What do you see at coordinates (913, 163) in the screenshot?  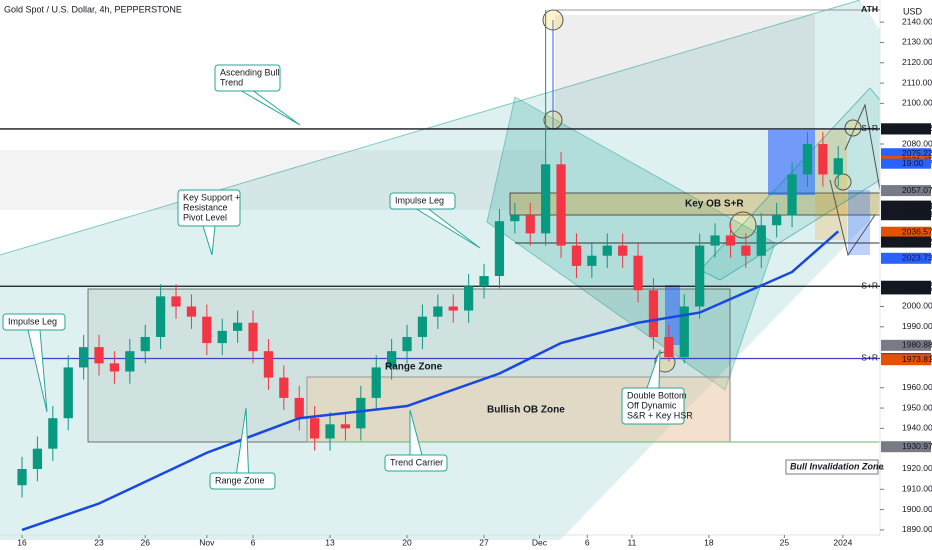 I see `time-tag-label: 19:00` at bounding box center [913, 163].